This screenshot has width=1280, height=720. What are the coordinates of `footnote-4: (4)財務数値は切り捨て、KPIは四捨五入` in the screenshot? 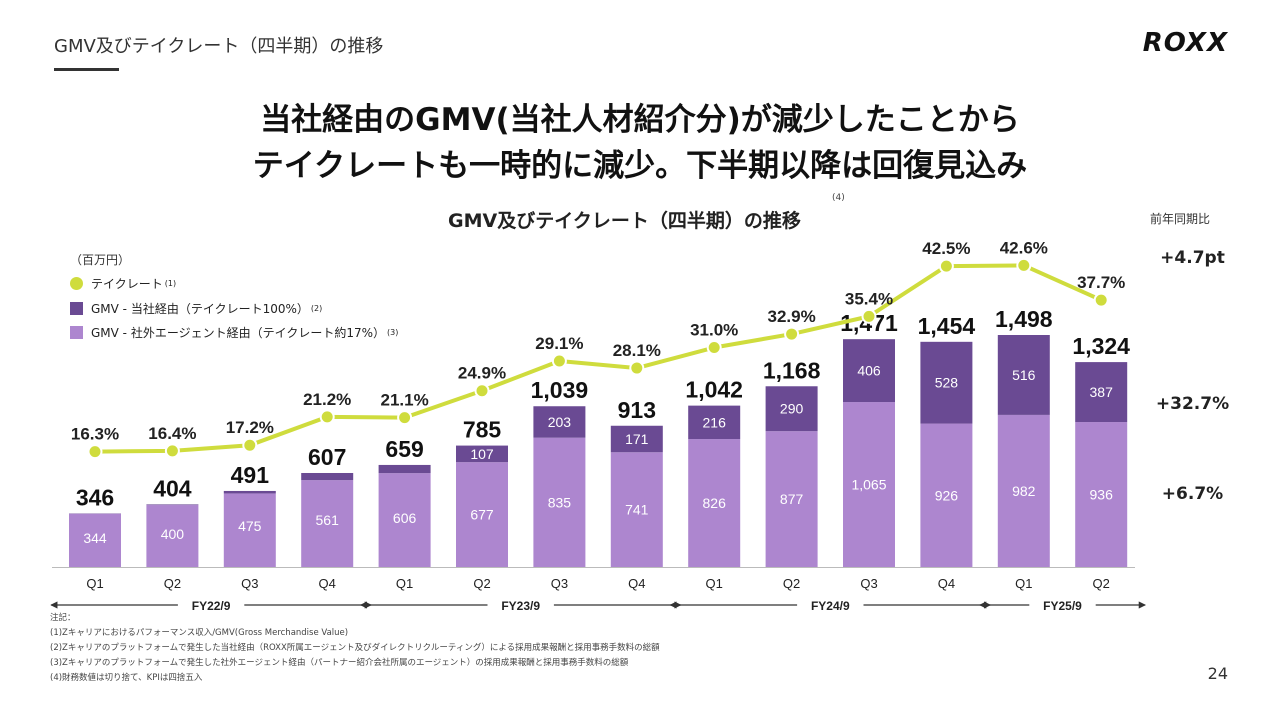 It's located at (126, 678).